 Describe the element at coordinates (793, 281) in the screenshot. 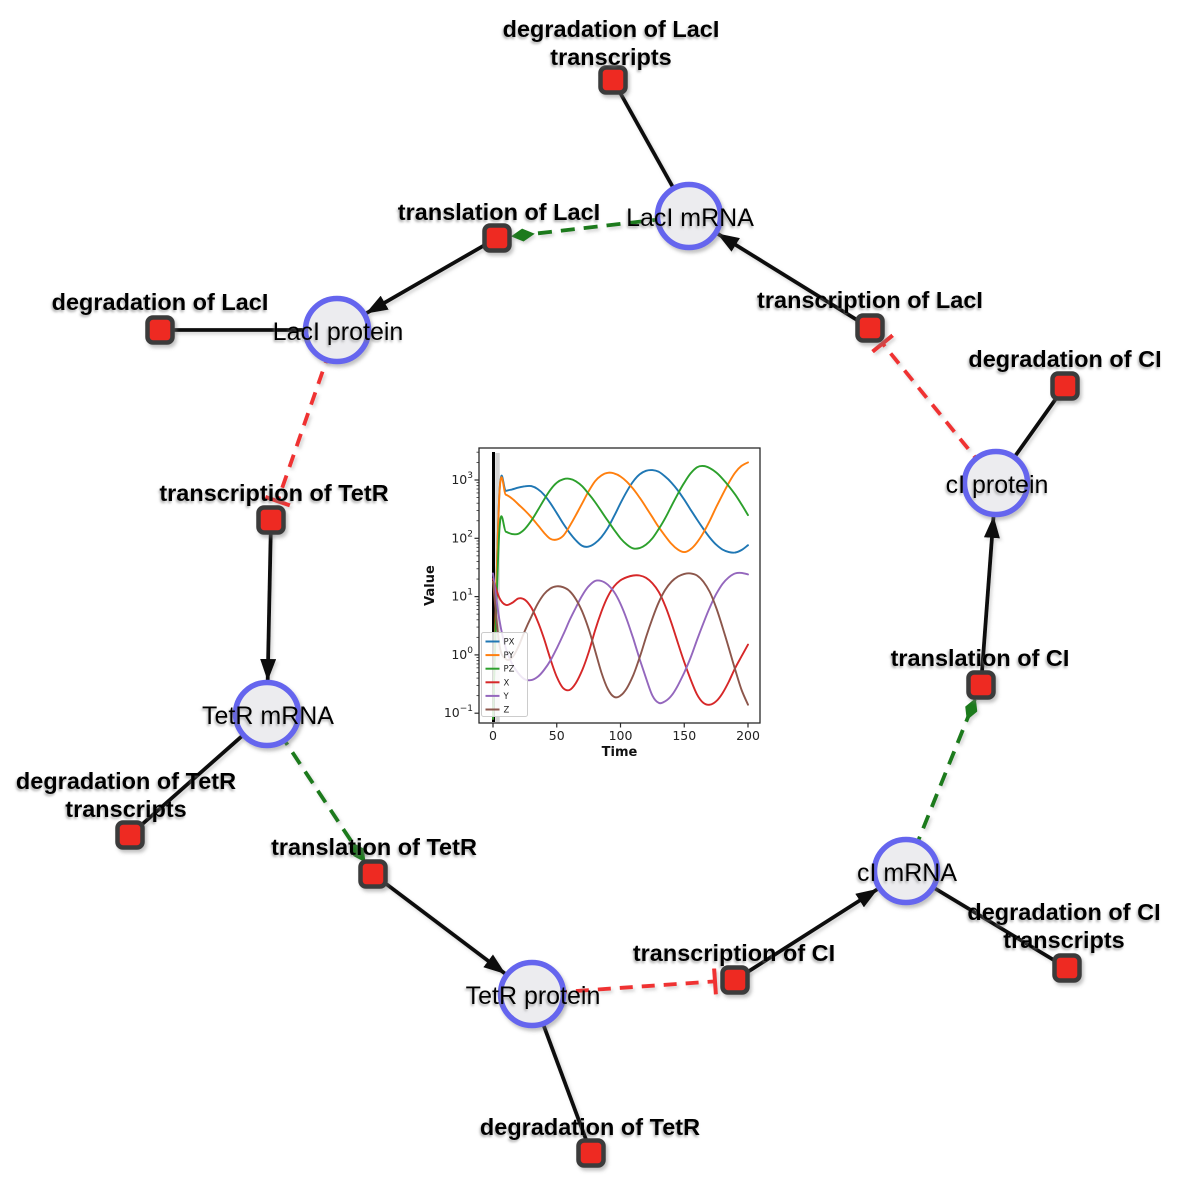

I see `edge-production-transcription-laci-to-laci-mrna` at that location.